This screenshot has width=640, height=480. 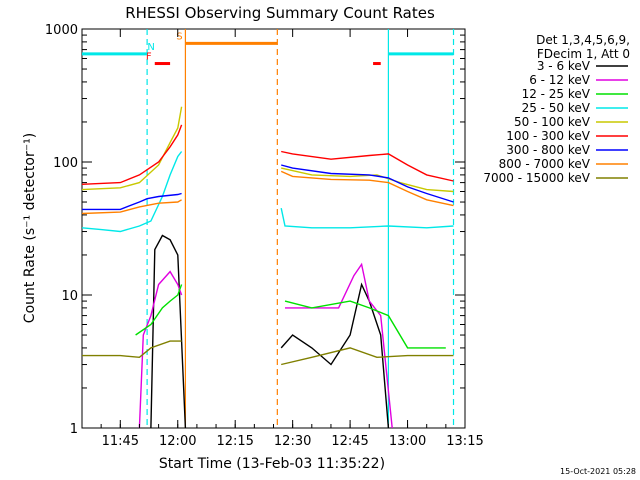 What do you see at coordinates (30, 228) in the screenshot?
I see `y-axis-label: Count Rate (s⁻¹ detector⁻¹)` at bounding box center [30, 228].